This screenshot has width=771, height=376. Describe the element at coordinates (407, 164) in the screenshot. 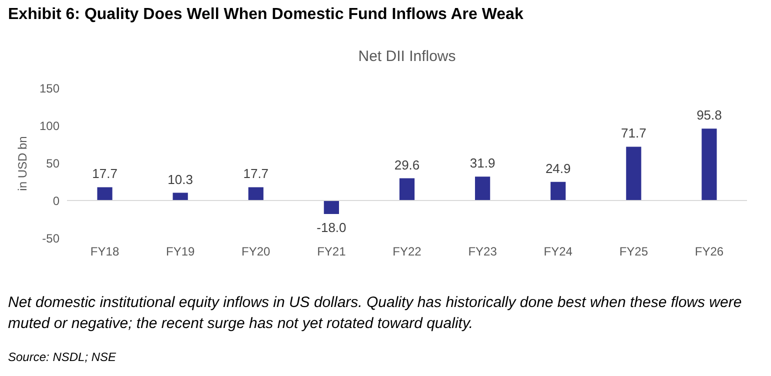

I see `data-label: 29.6` at that location.